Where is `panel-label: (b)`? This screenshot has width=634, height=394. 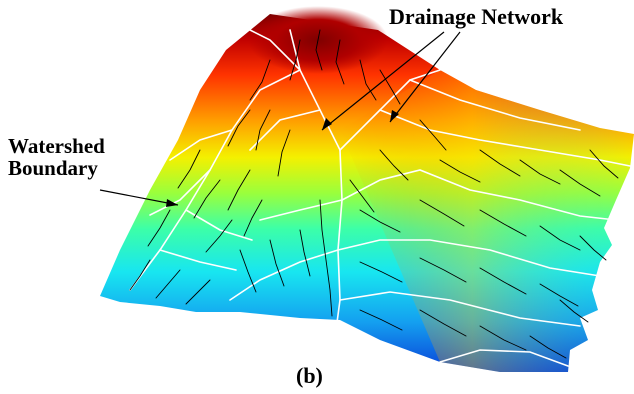
panel-label: (b) is located at coordinates (309, 376).